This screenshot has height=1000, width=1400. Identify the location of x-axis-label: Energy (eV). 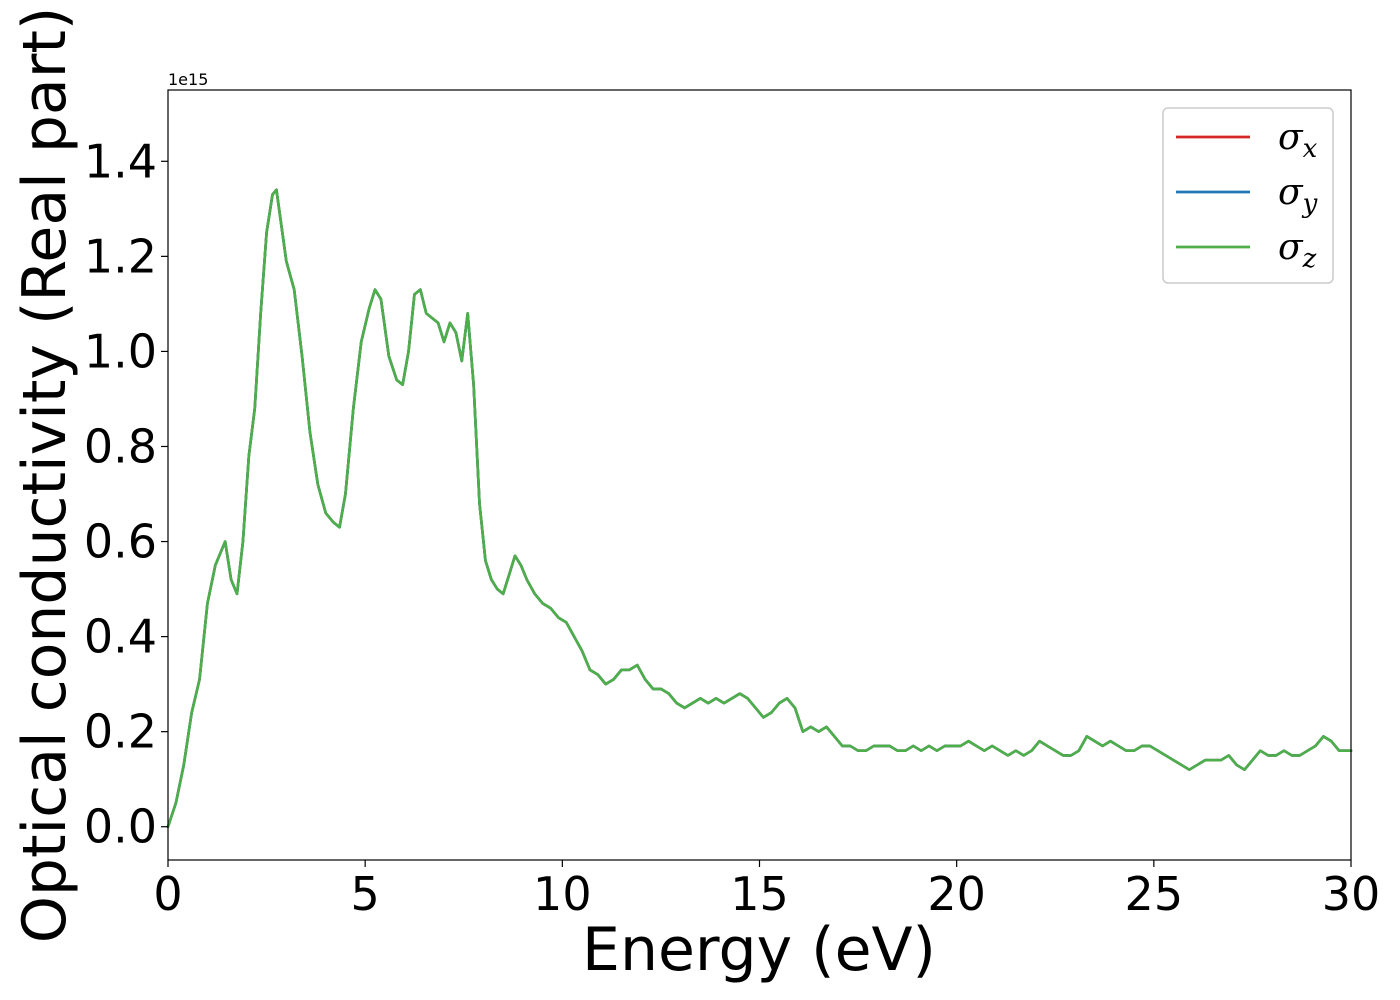
(759, 950).